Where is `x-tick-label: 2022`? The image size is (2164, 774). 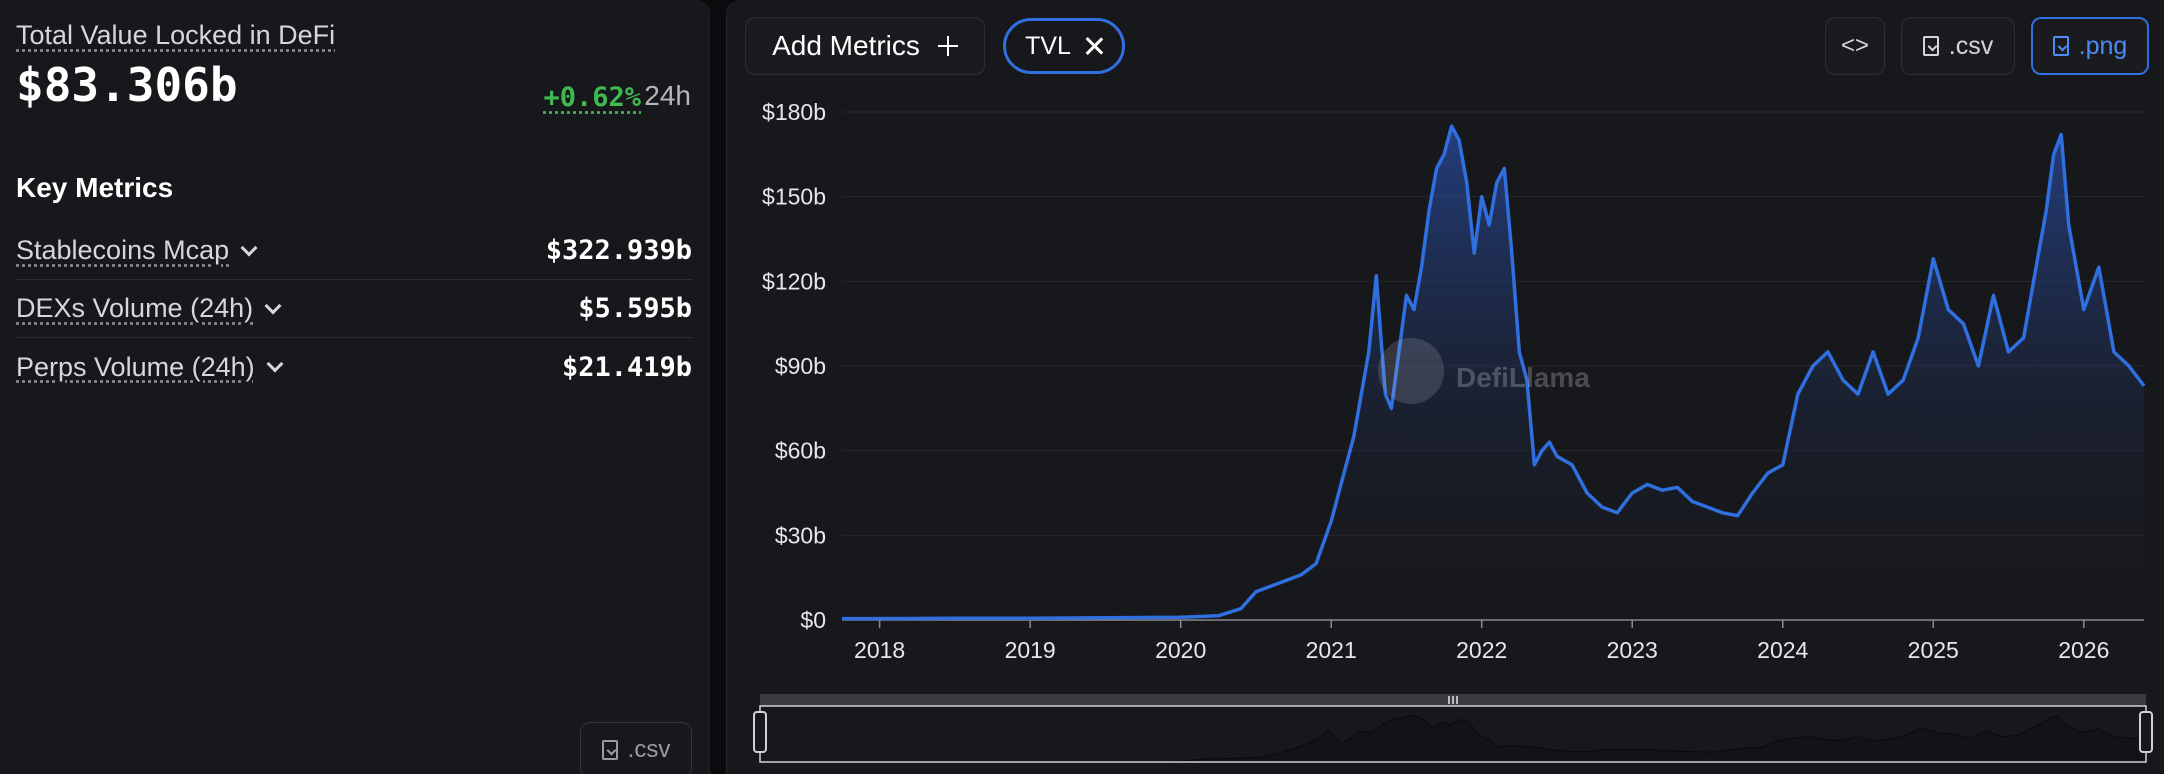 x-tick-label: 2022 is located at coordinates (1481, 650).